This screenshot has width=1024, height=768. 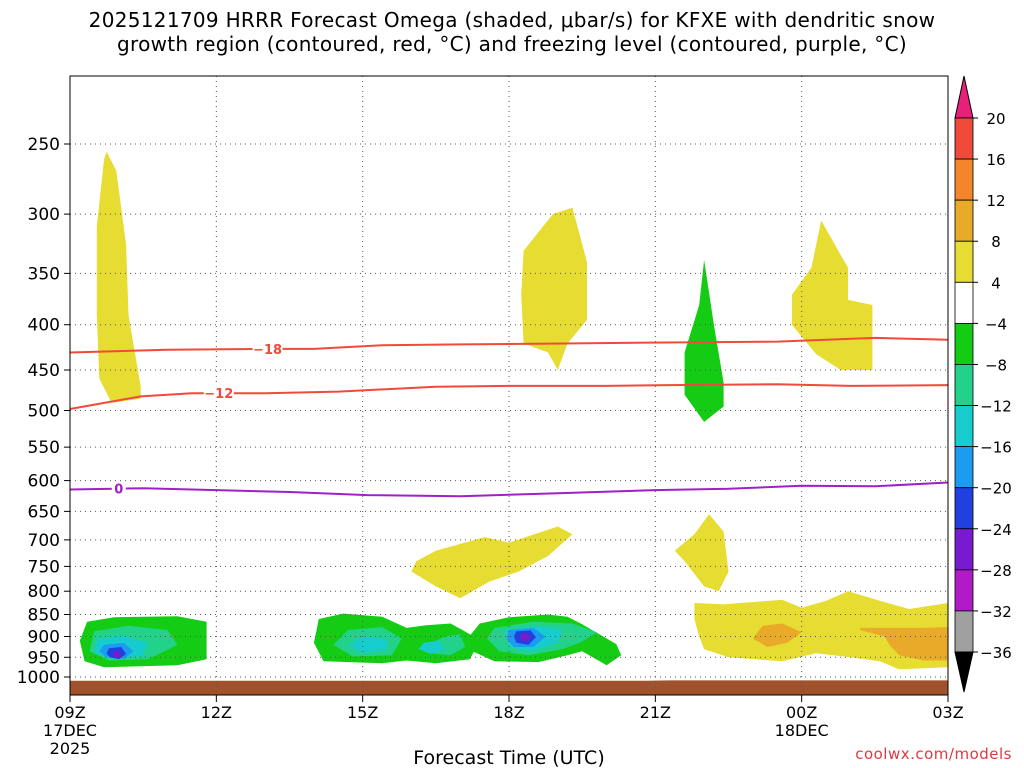 I want to click on y-tick-label-500: 500, so click(x=44, y=412).